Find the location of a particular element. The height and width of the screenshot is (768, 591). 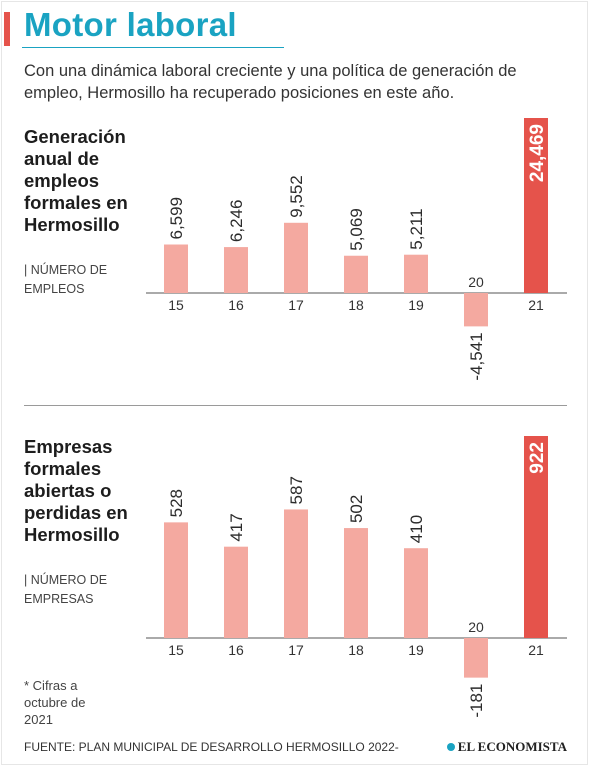

jobs-value-label: 5,069 is located at coordinates (356, 229).